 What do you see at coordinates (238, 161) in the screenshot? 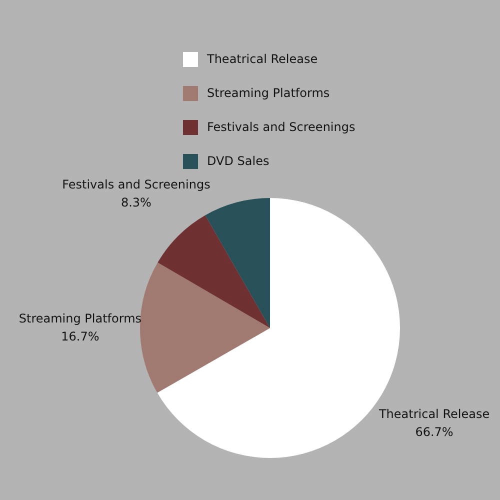
I see `legend-label: DVD Sales` at bounding box center [238, 161].